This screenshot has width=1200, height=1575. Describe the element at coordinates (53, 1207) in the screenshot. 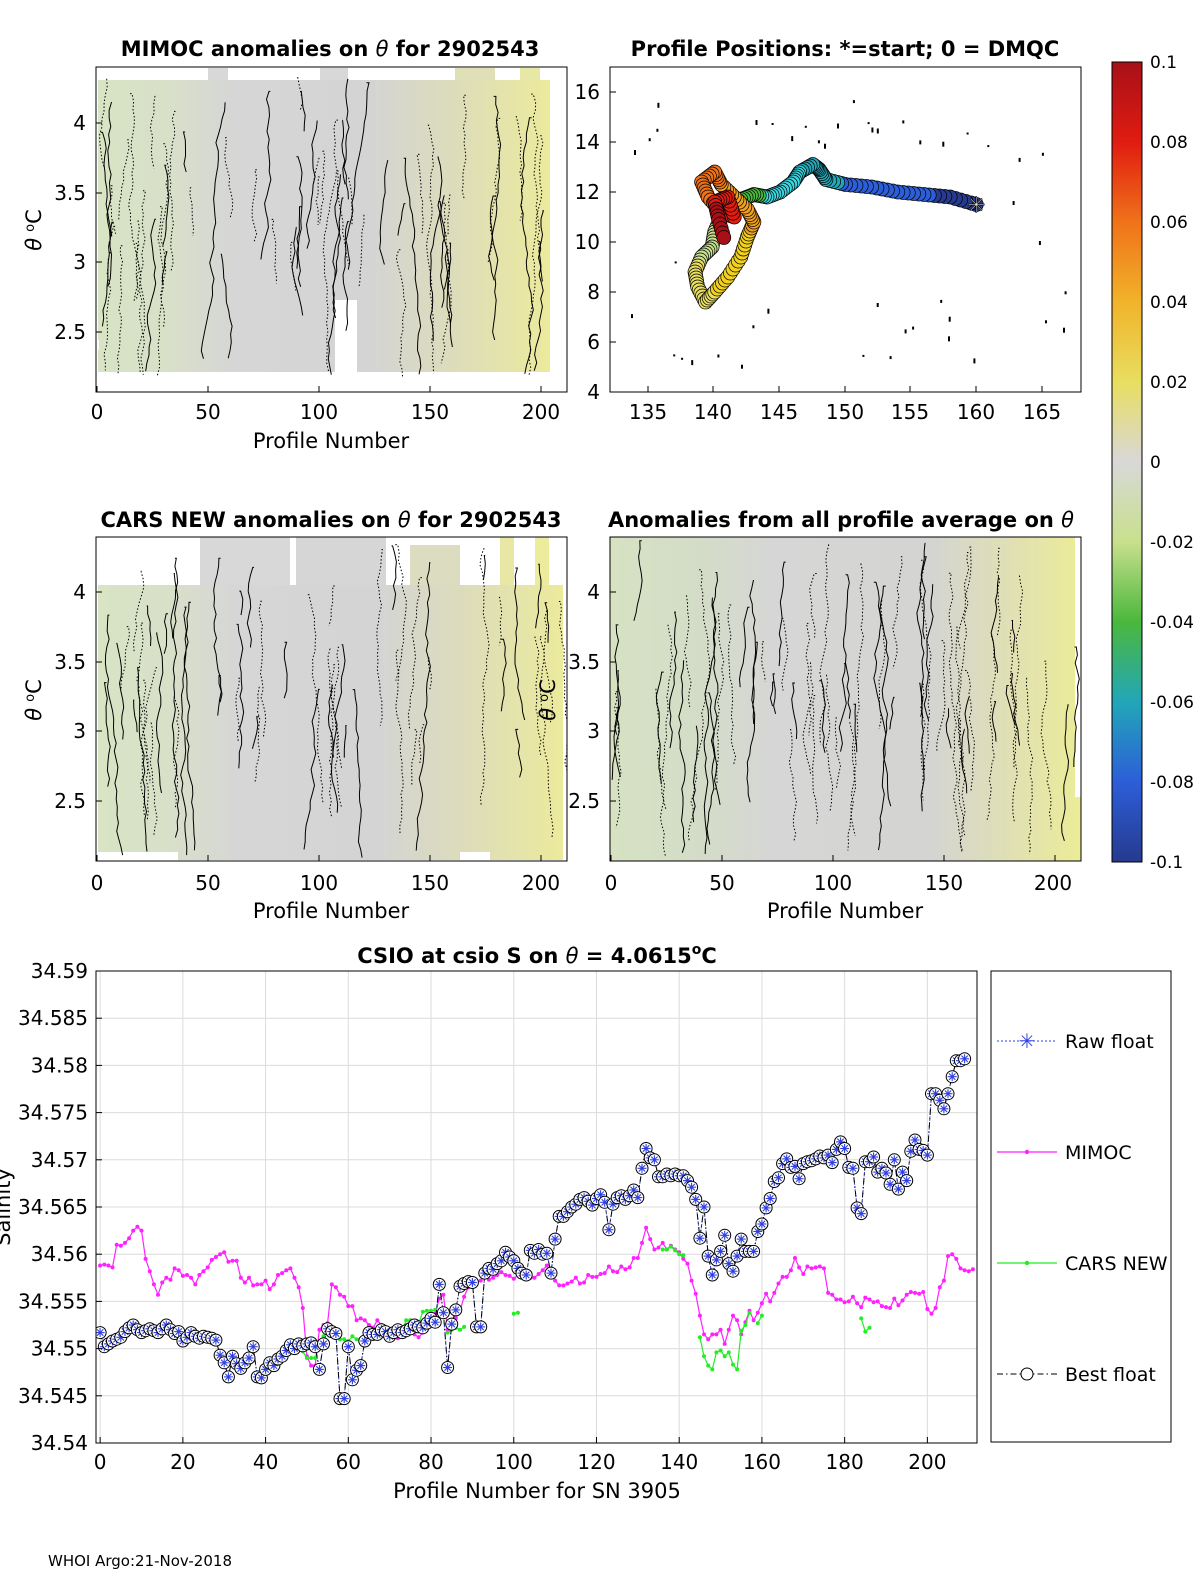

I see `salinity-ytick: 34.565` at that location.